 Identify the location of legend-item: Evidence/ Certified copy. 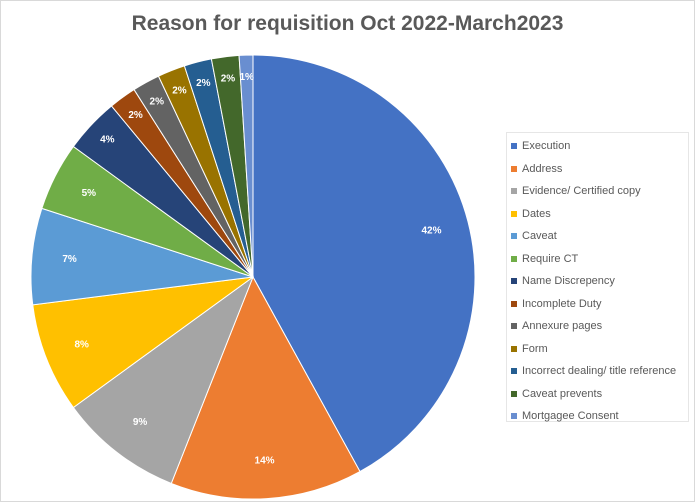
(597, 191).